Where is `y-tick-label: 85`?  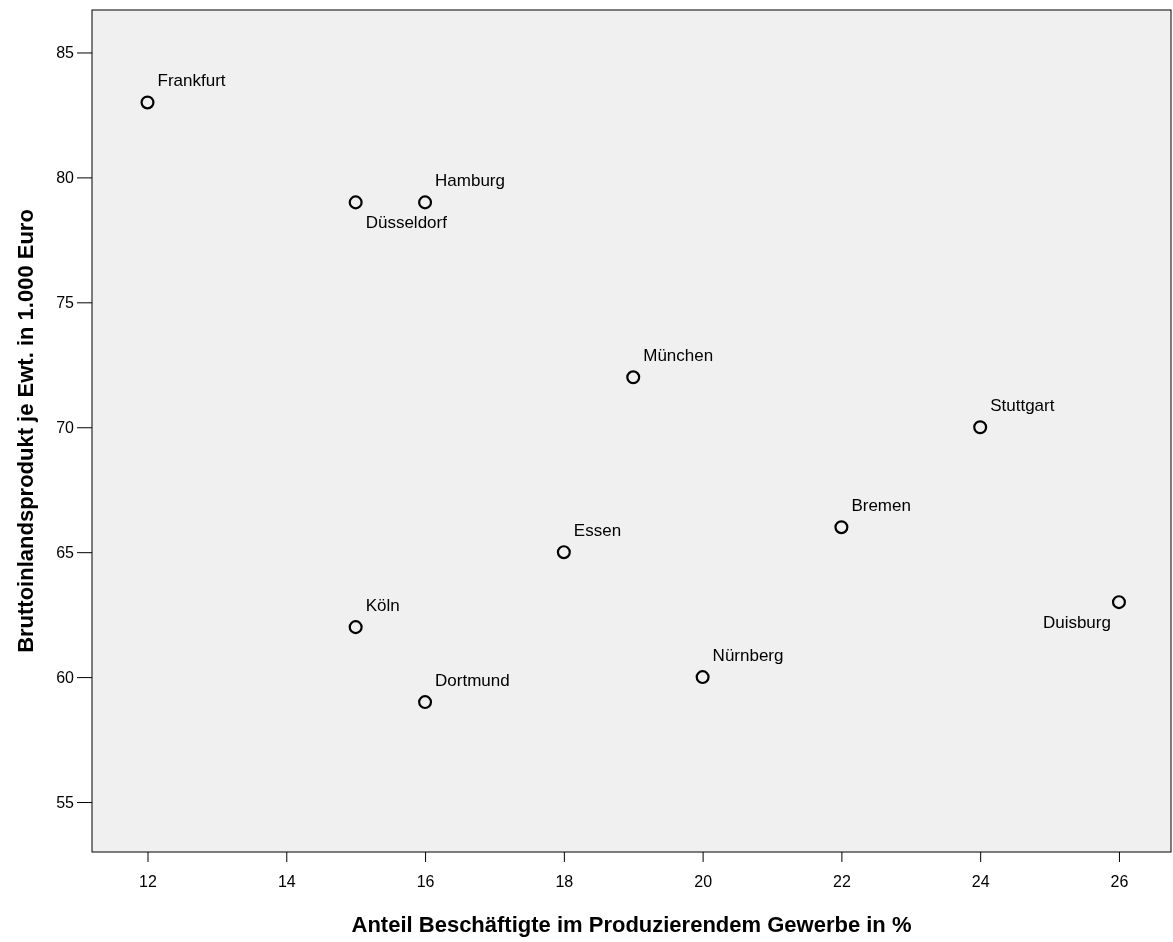 y-tick-label: 85 is located at coordinates (65, 53).